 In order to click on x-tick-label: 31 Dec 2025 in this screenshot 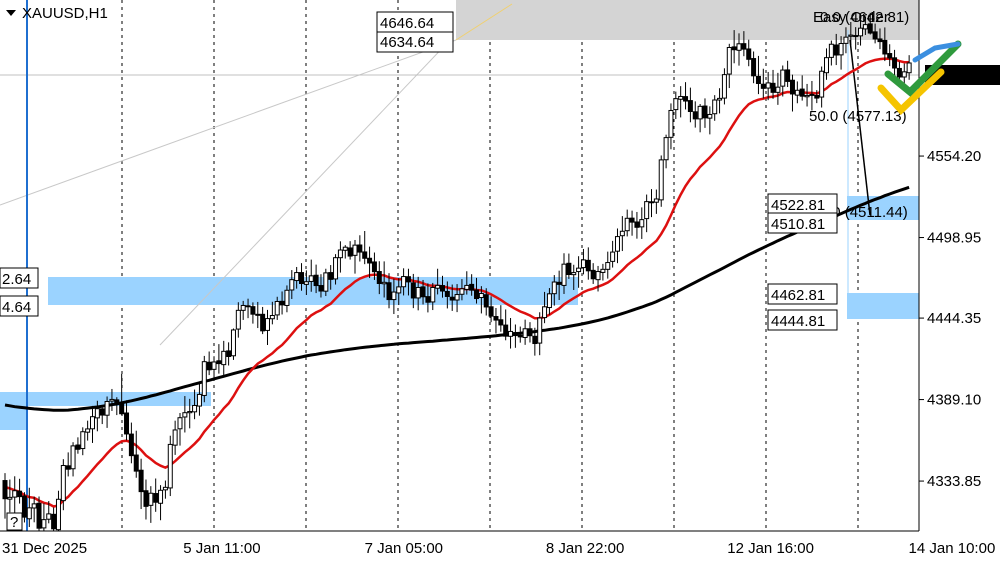, I will do `click(44, 548)`.